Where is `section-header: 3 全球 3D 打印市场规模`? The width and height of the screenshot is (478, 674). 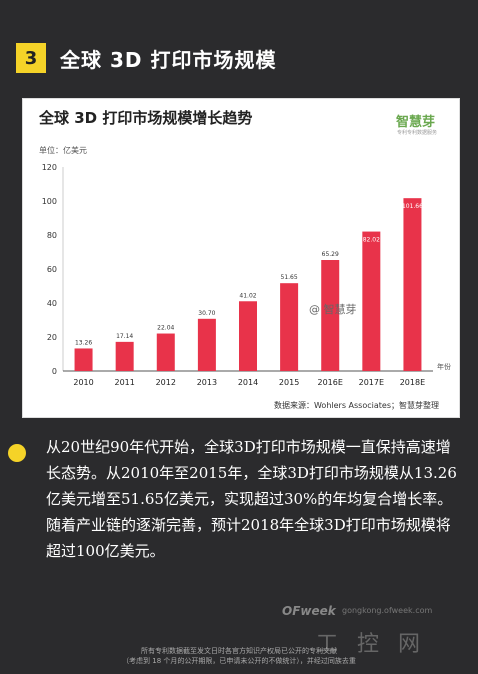 section-header: 3 全球 3D 打印市场规模 is located at coordinates (146, 58).